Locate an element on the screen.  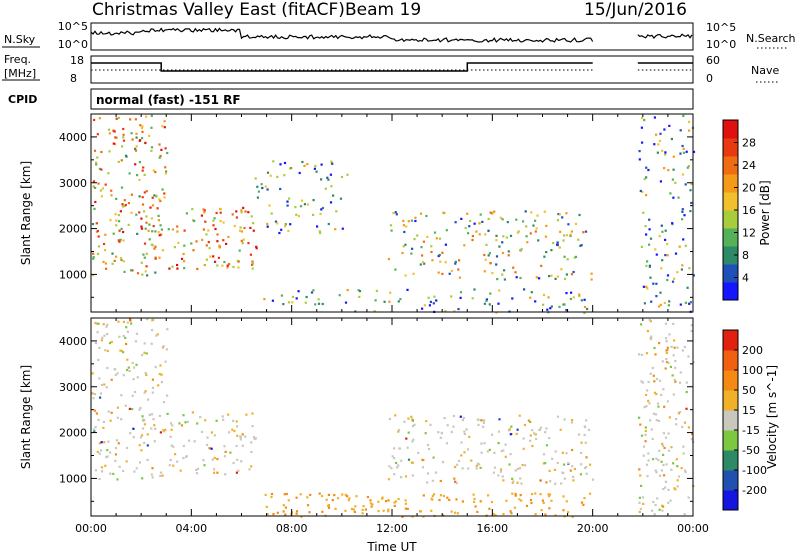
y-tick-label: 2000 is located at coordinates (73, 229).